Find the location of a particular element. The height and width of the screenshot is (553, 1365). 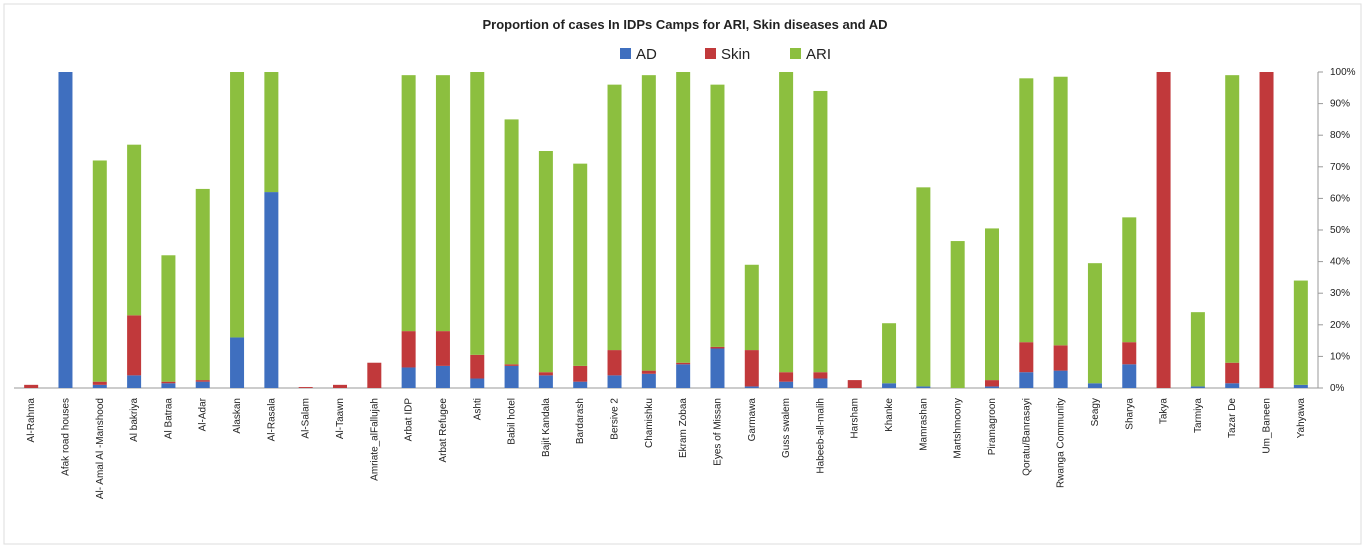

x-tick-label: Bajit Kandala is located at coordinates (546, 427).